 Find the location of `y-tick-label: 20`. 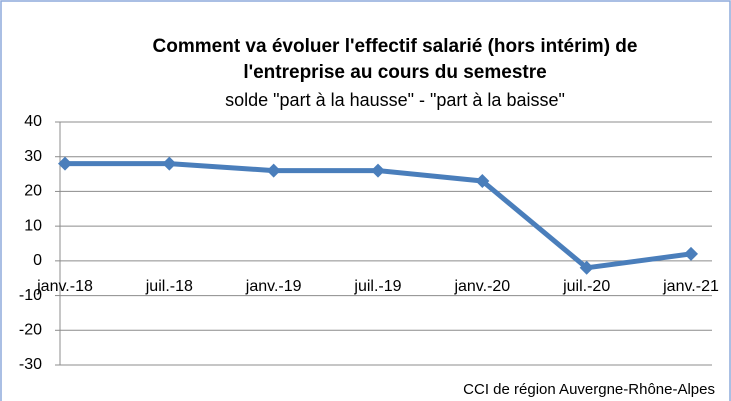

y-tick-label: 20 is located at coordinates (33, 191).